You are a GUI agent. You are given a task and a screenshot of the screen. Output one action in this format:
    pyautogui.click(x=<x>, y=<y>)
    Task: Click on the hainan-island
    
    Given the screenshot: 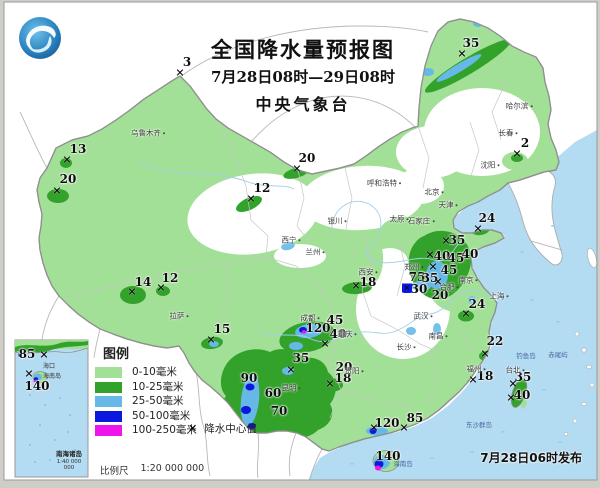 What is the action you would take?
    pyautogui.click(x=386, y=461)
    